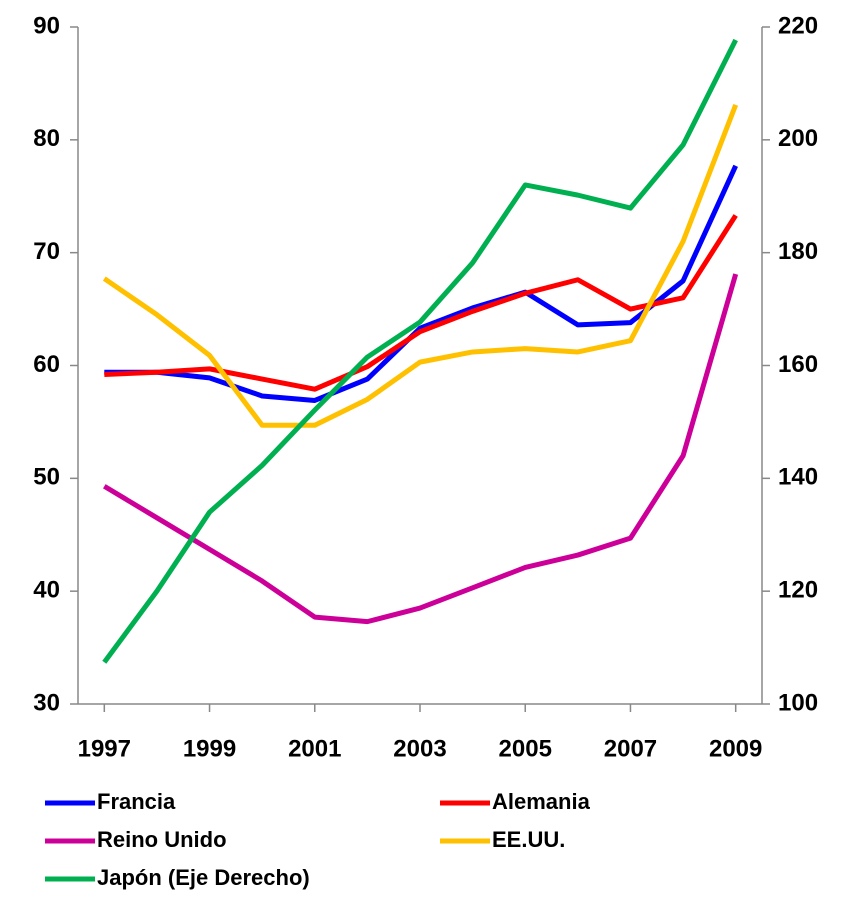 Image resolution: width=851 pixels, height=902 pixels. I want to click on x-tick-label: 2001, so click(314, 748).